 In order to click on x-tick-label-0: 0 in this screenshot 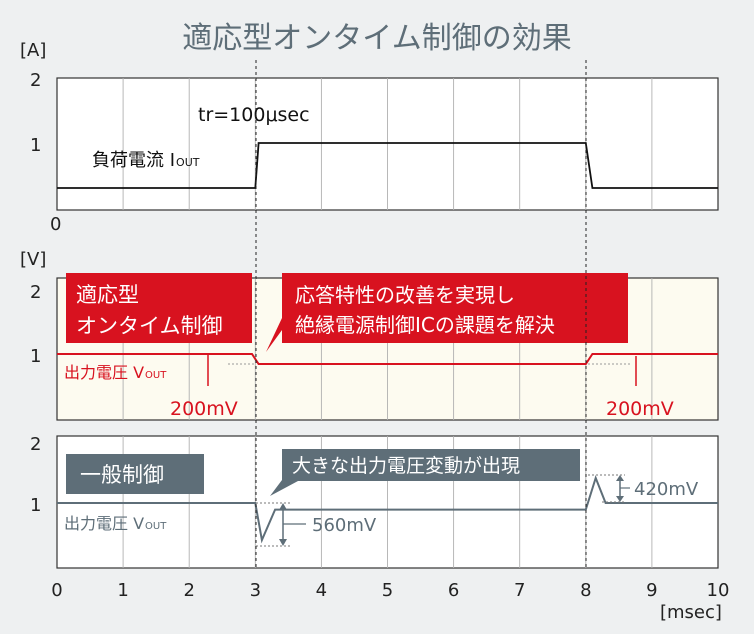, I will do `click(56, 590)`.